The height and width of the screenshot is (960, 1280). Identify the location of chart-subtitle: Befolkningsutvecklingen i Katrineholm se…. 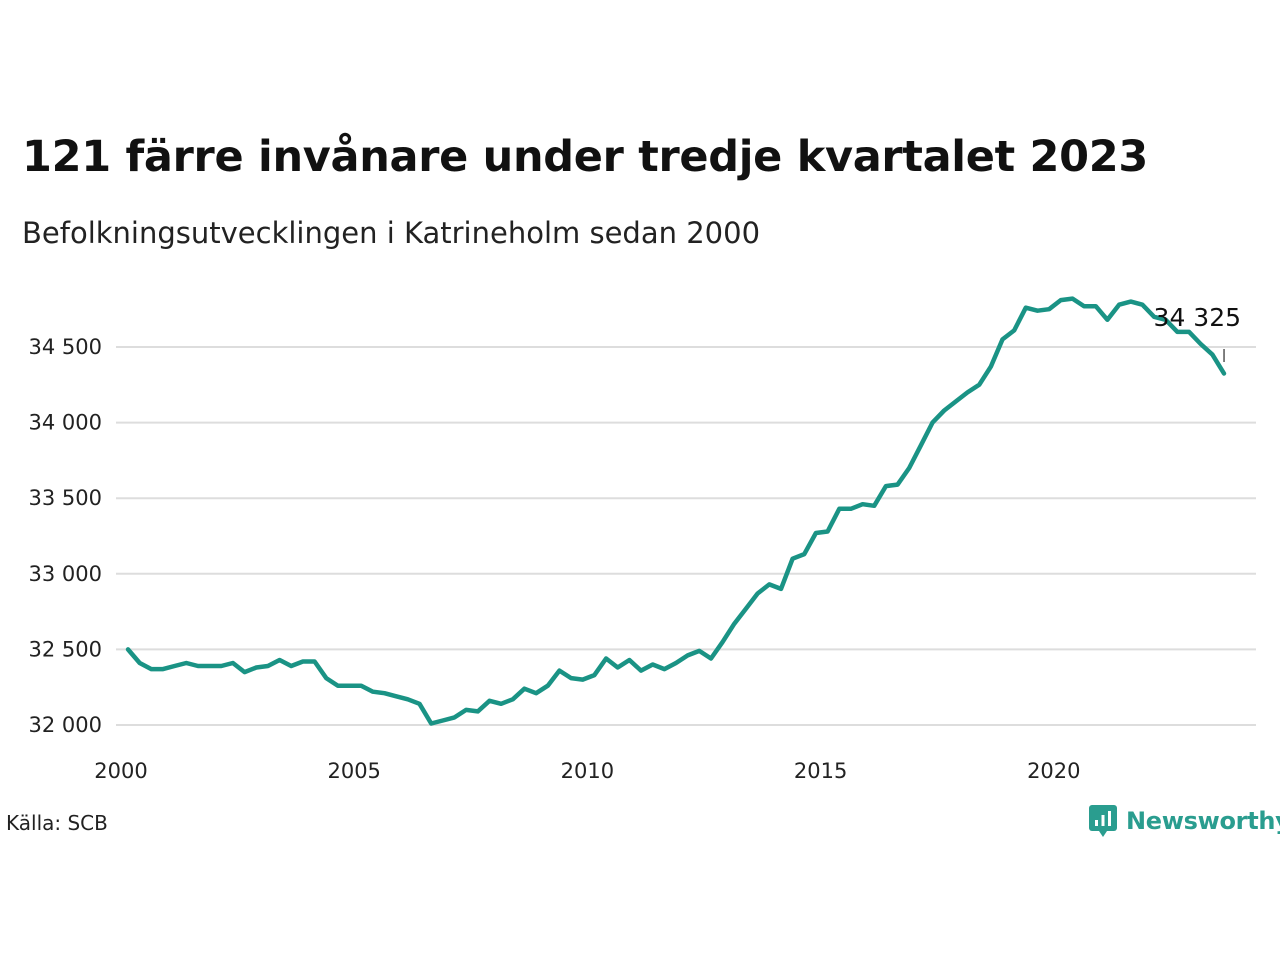
(391, 233).